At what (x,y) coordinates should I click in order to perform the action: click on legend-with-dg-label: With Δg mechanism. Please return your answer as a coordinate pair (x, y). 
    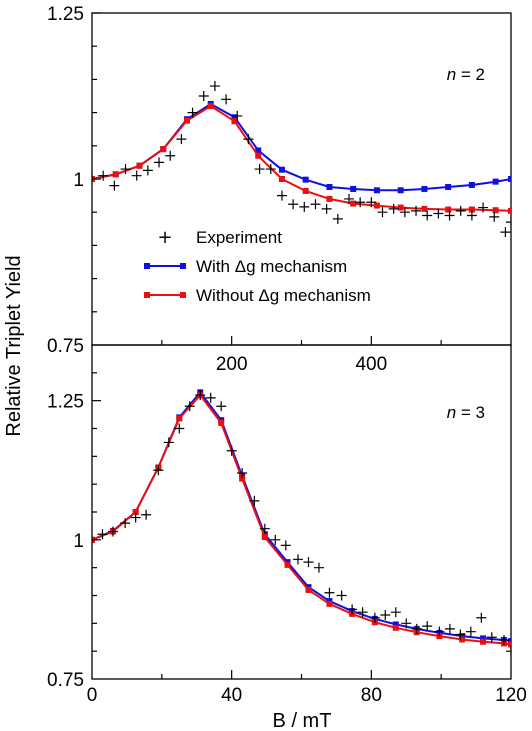
    Looking at the image, I should click on (271, 266).